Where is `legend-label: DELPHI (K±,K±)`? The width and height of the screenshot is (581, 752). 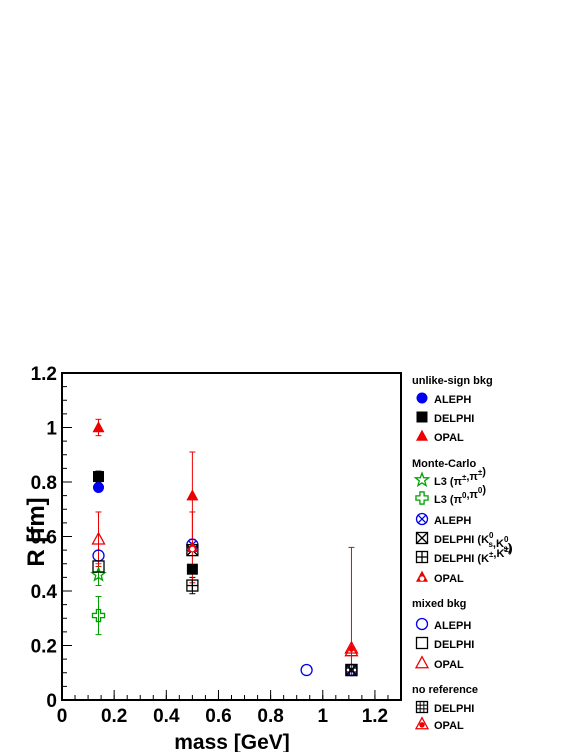
legend-label: DELPHI (K±,K±) is located at coordinates (473, 554).